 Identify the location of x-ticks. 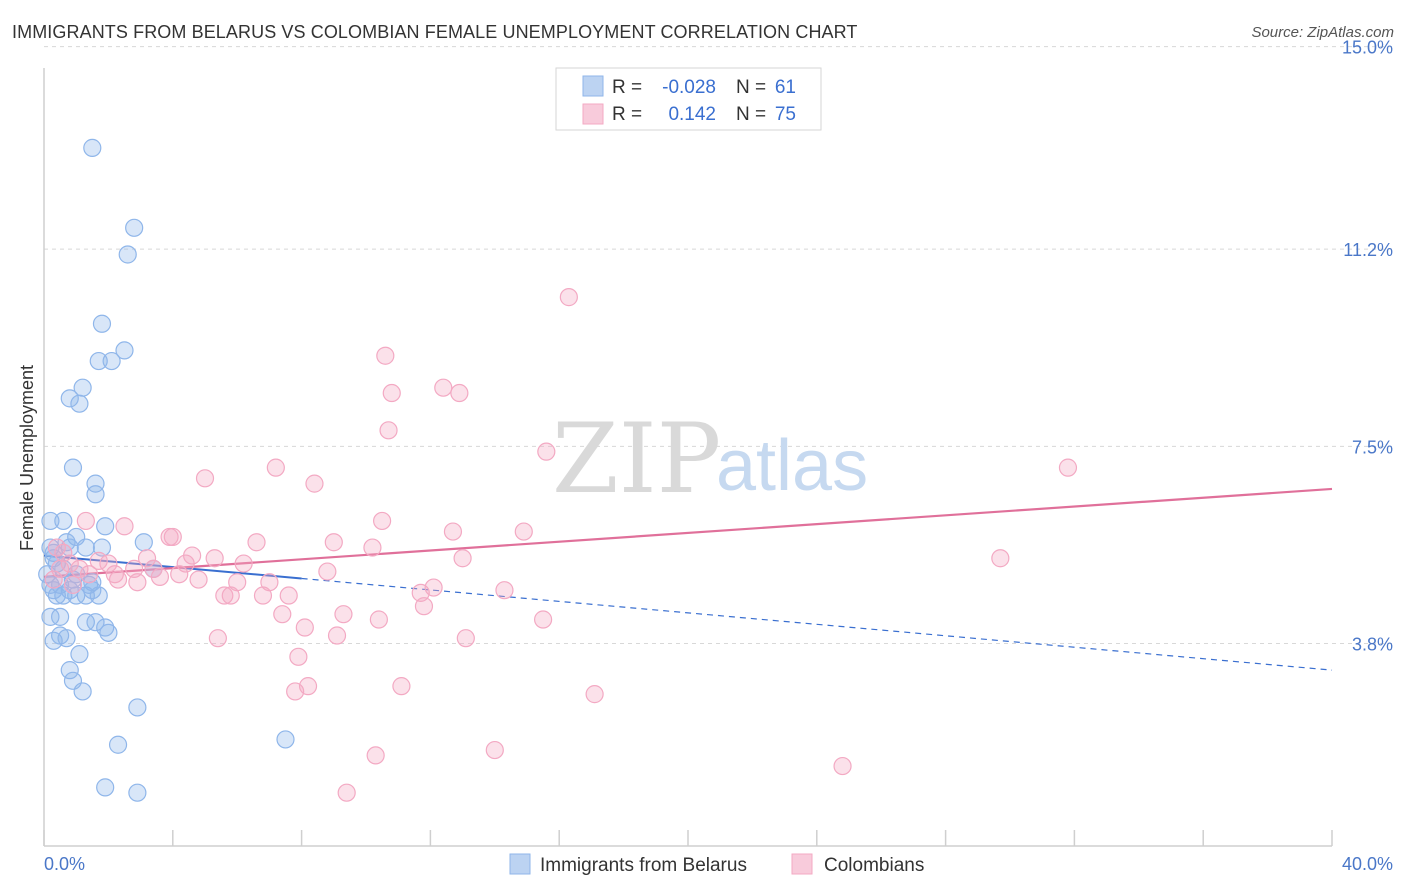
(688, 838).